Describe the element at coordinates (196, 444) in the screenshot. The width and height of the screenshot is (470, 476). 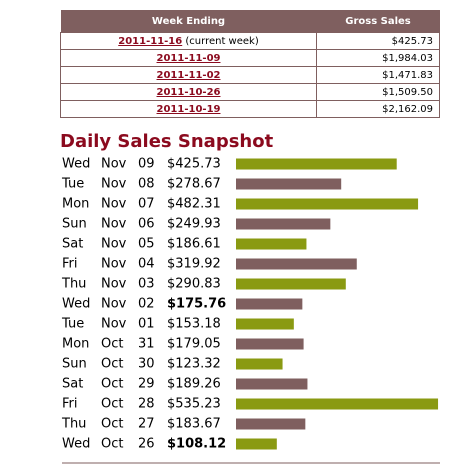
I see `amount: $108.12` at that location.